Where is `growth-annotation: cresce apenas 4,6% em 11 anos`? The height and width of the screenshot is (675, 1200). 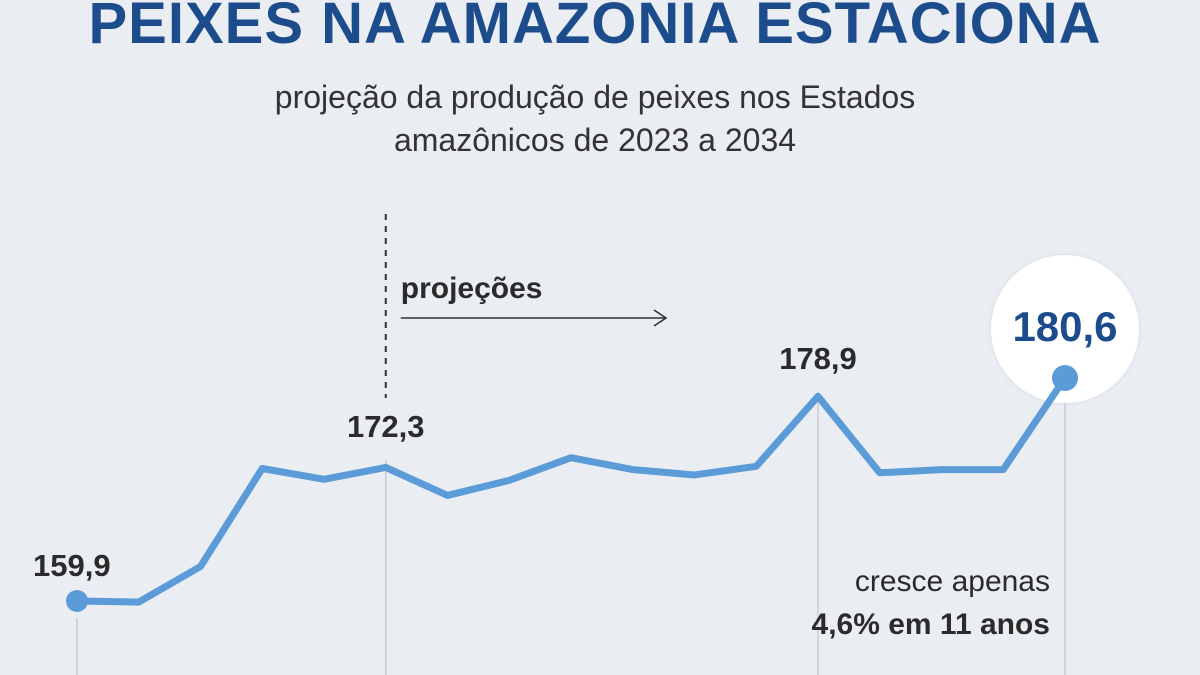 growth-annotation: cresce apenas 4,6% em 11 anos is located at coordinates (931, 603).